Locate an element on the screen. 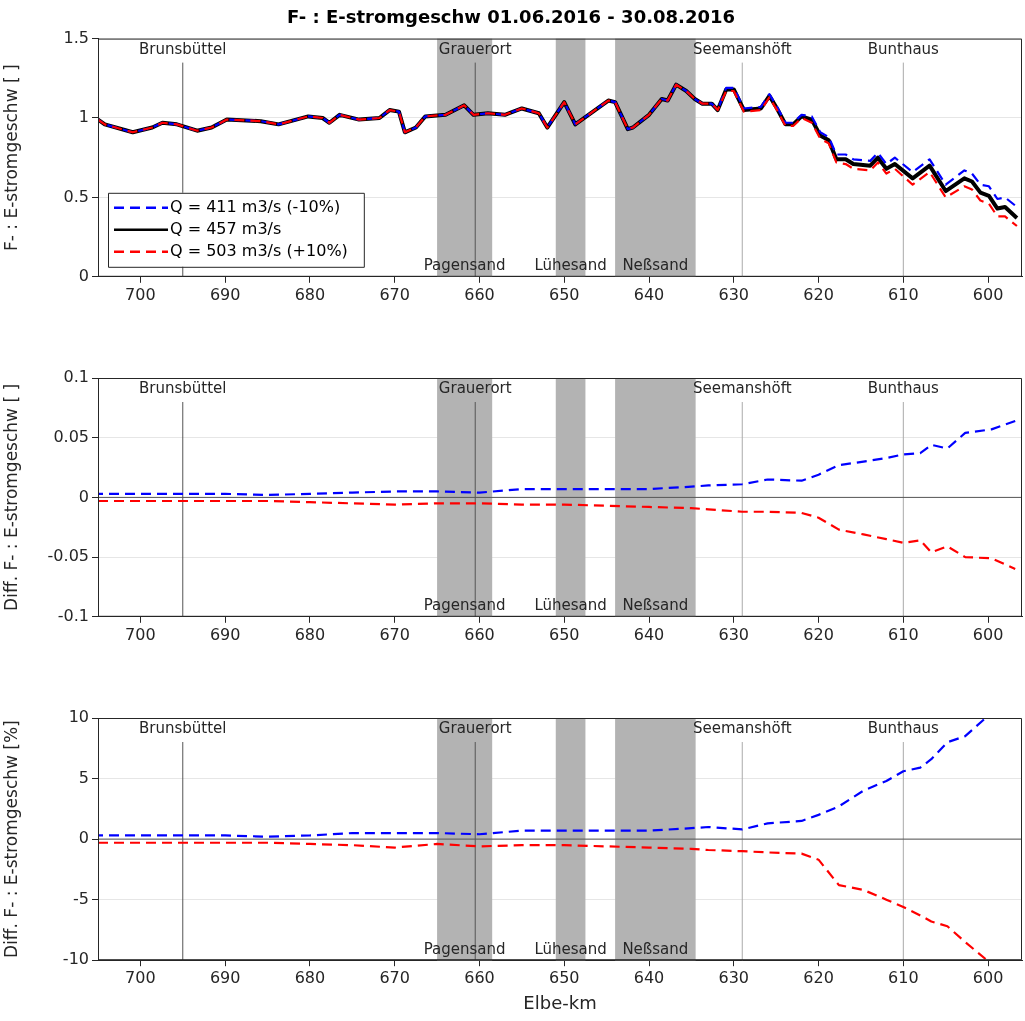 This screenshot has height=1021, width=1025. y-axis-title: Diff. F- : E-stromgeschw [%] is located at coordinates (10, 839).